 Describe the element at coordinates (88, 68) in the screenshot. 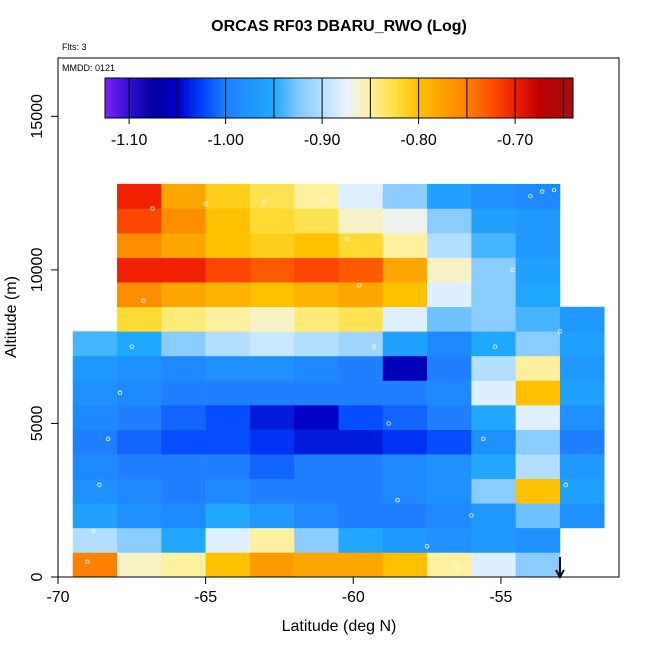

I see `annotation: MMDD: 0121` at that location.